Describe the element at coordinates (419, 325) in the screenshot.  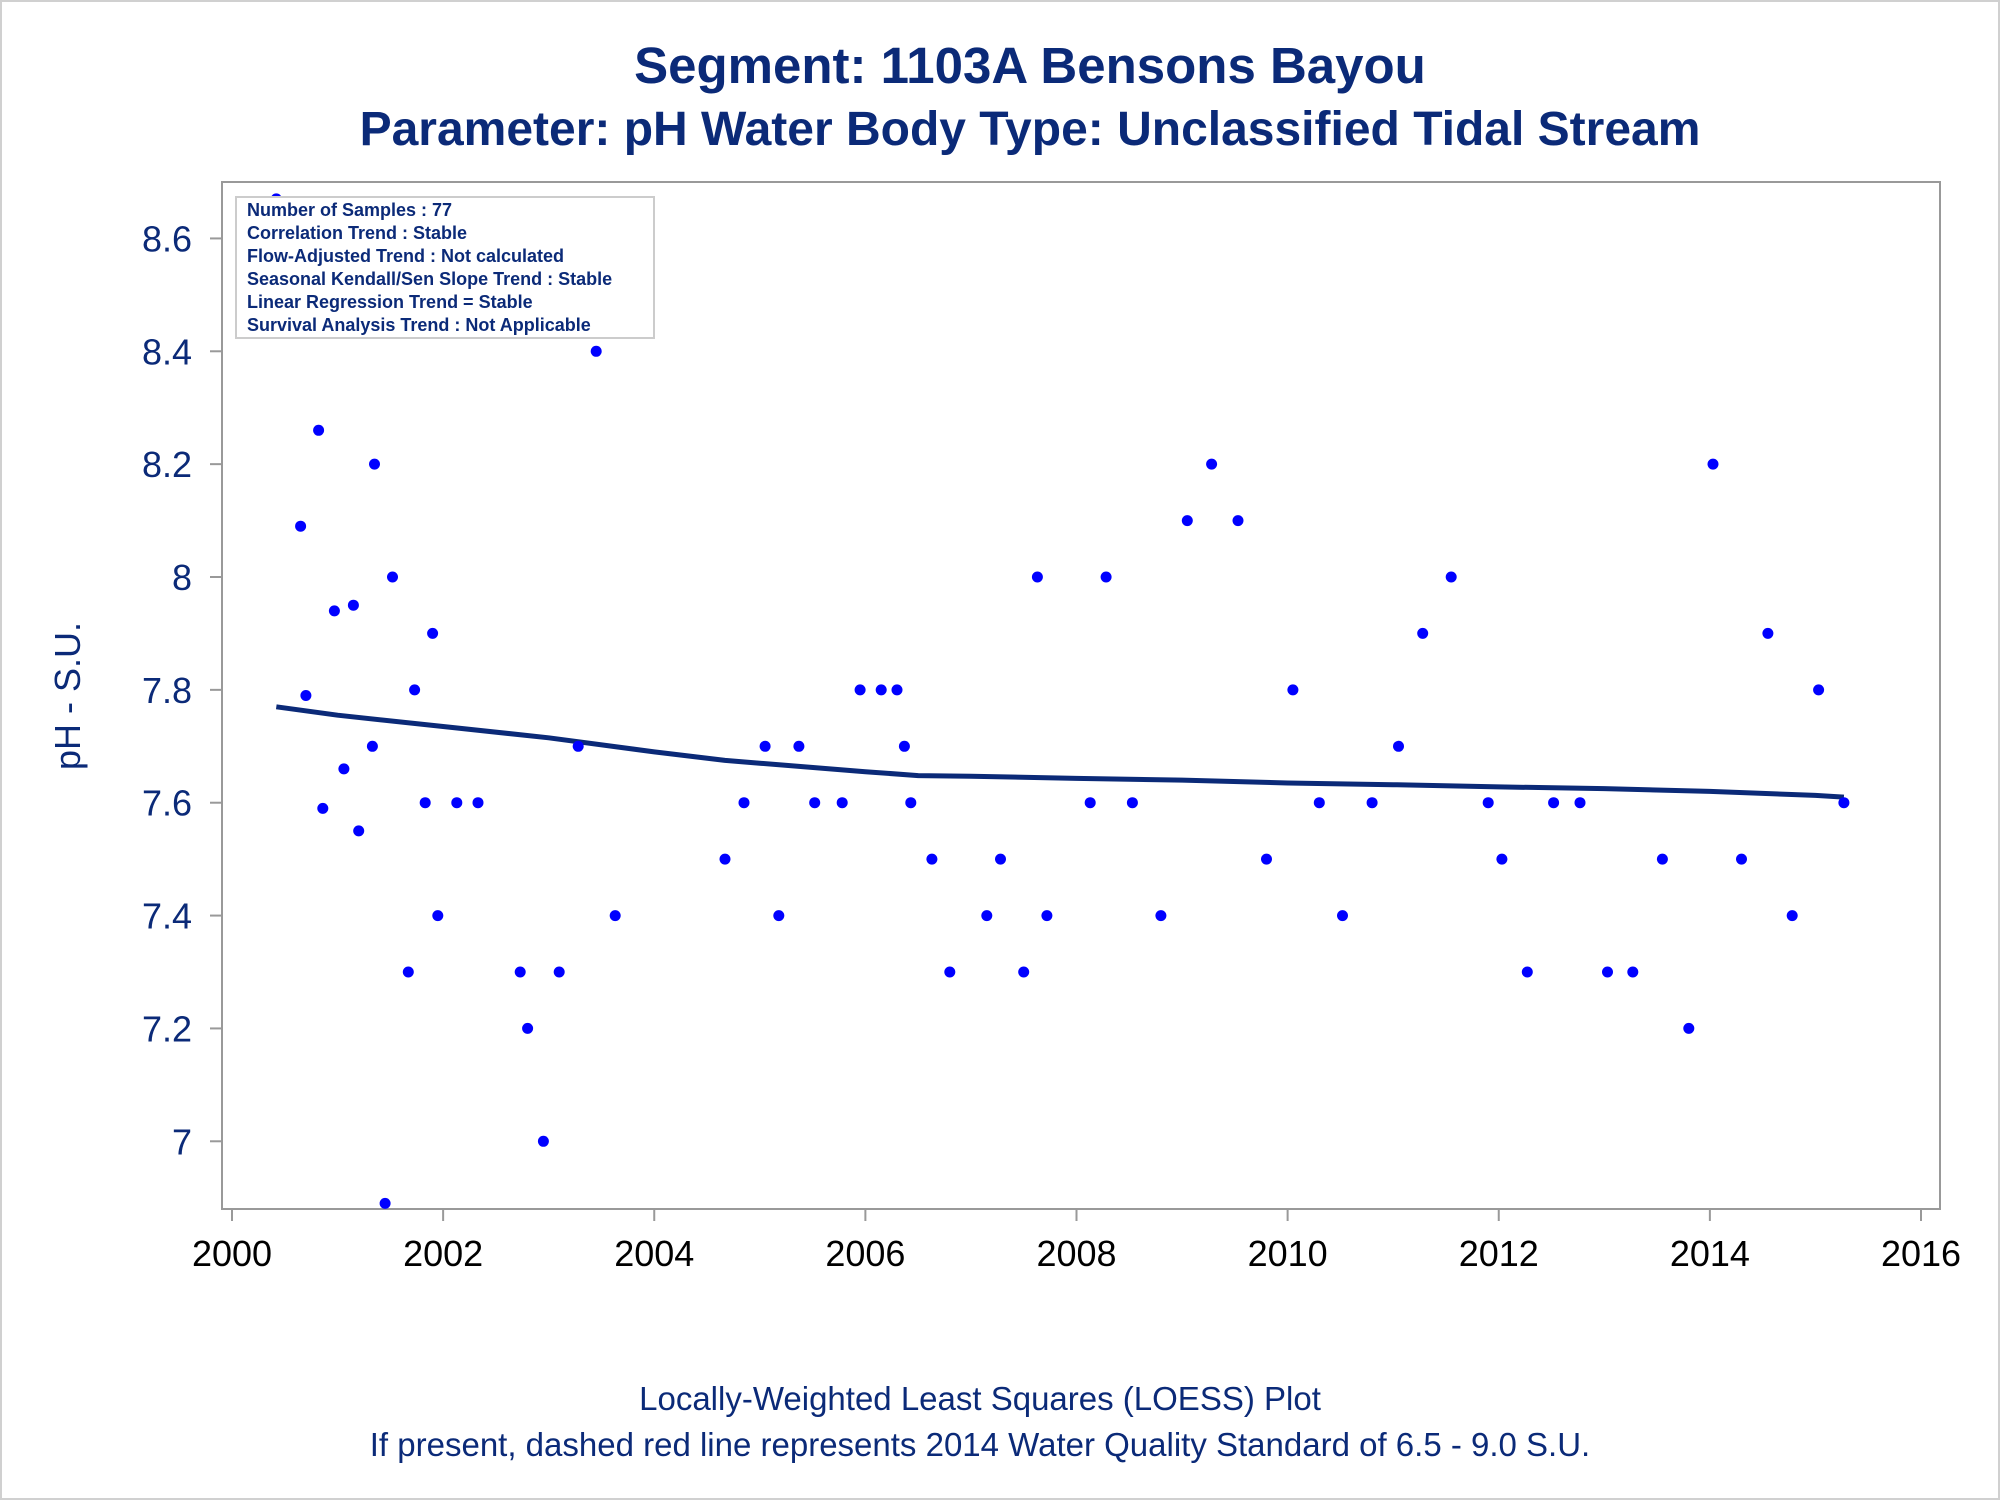
I see `stats-line: Survival Analysis Trend : Not Applicable` at that location.